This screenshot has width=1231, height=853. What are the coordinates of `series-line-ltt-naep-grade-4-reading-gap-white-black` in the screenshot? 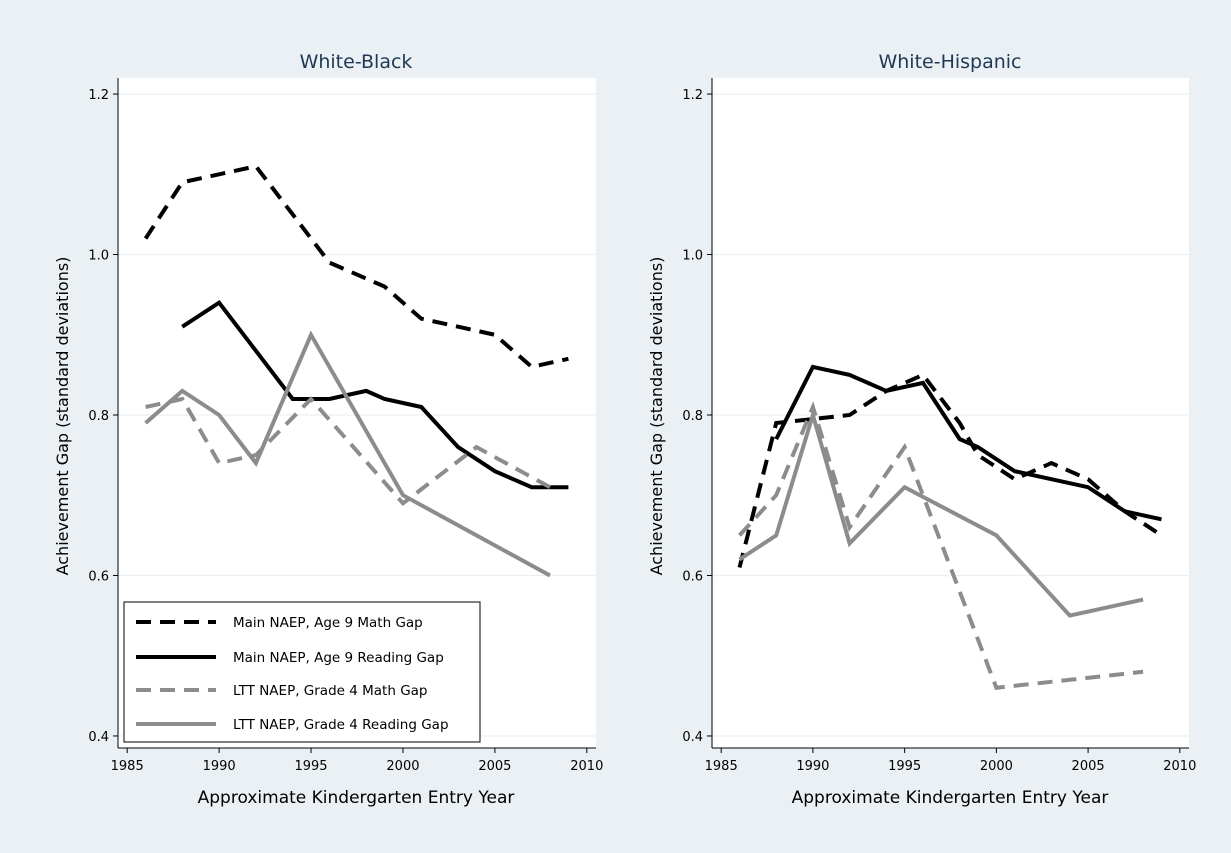 It's located at (347, 454).